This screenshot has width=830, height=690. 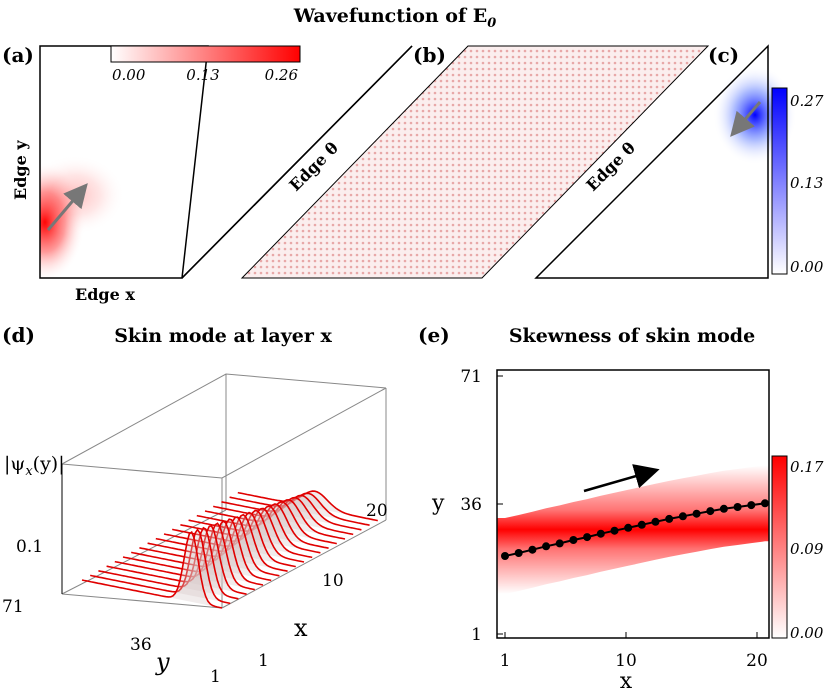 What do you see at coordinates (723, 55) in the screenshot?
I see `panel-label-c: (c)` at bounding box center [723, 55].